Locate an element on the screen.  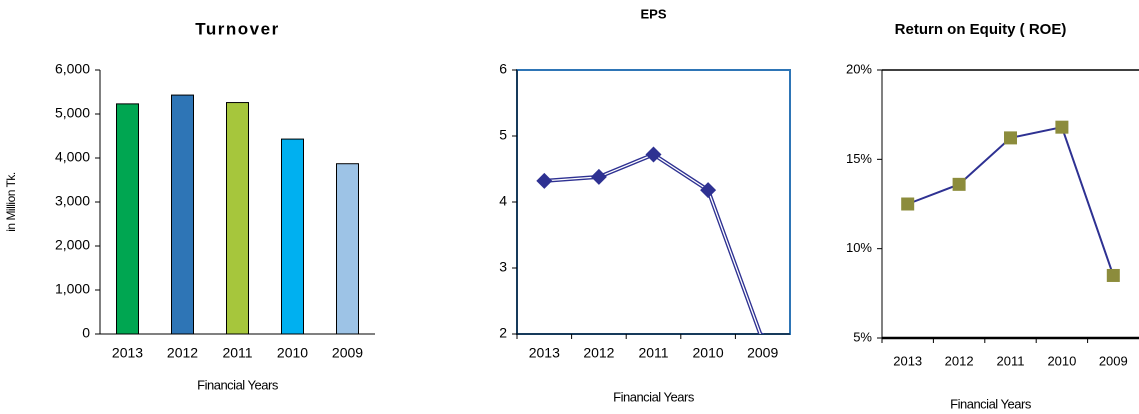
y-tick-label: 0 is located at coordinates (86, 333).